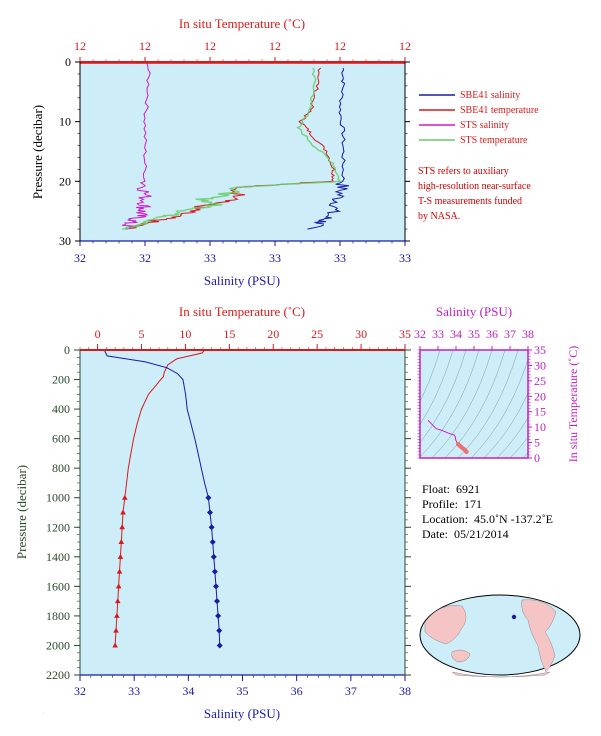  Describe the element at coordinates (487, 534) in the screenshot. I see `date-info-row: Date: 05/21/2014` at that location.